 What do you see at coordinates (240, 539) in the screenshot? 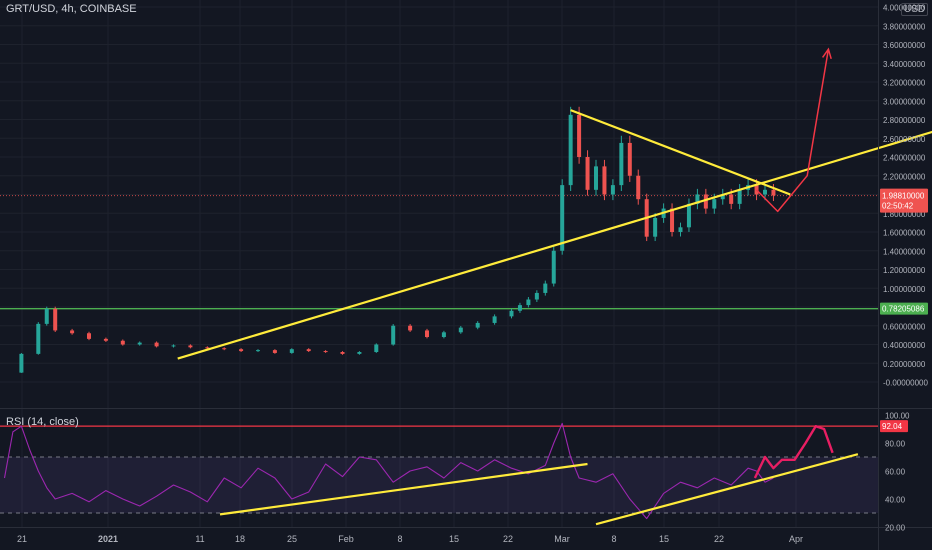
I see `time-tick-label: 18` at bounding box center [240, 539].